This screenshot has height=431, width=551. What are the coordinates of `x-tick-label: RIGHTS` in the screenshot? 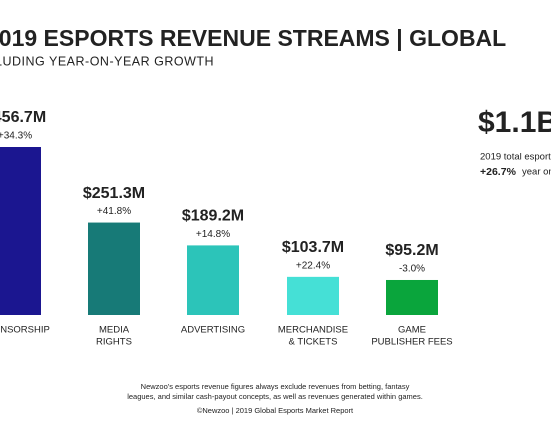 It's located at (114, 342).